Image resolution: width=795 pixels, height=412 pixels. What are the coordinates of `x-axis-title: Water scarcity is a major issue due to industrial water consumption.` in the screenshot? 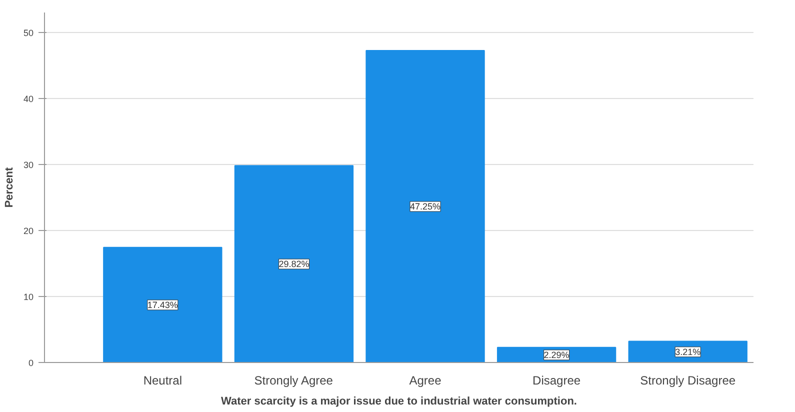 It's located at (399, 402).